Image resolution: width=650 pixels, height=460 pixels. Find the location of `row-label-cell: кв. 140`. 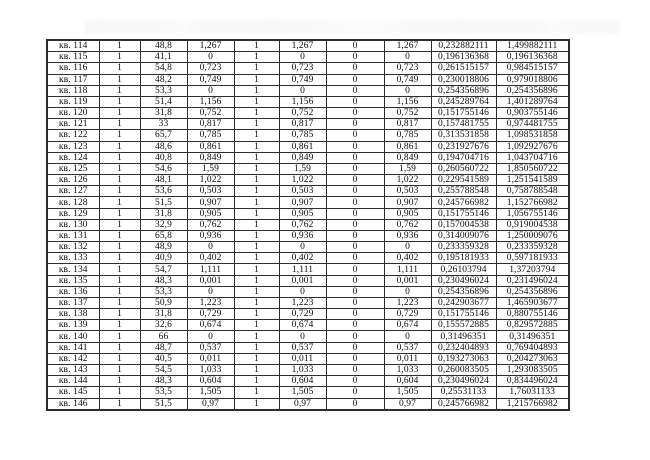

row-label-cell: кв. 140 is located at coordinates (73, 336).